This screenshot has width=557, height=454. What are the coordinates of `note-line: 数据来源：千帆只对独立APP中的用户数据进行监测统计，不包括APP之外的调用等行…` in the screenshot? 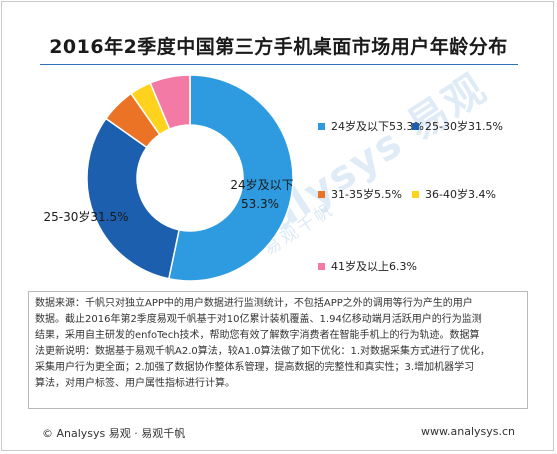 It's located at (254, 303).